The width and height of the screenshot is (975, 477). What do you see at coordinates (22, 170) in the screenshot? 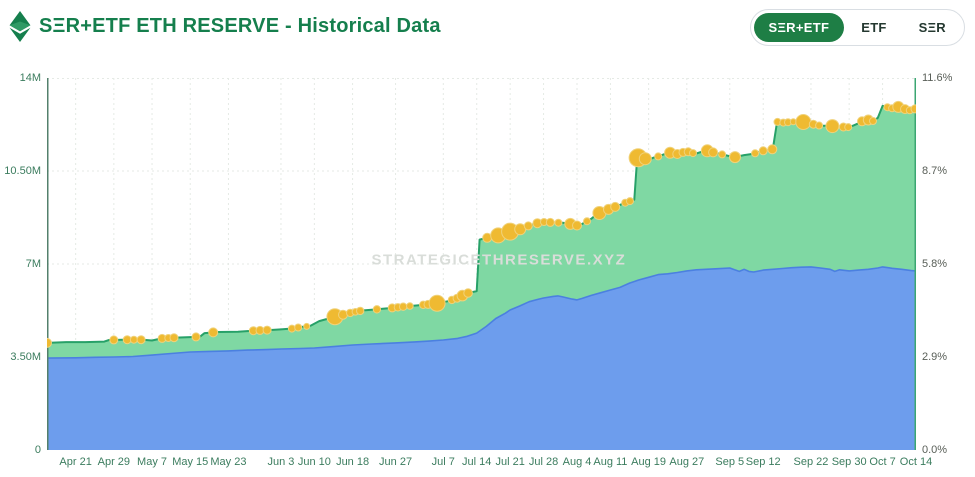
I see `y-tick-label-left: 10.50M` at bounding box center [22, 170].